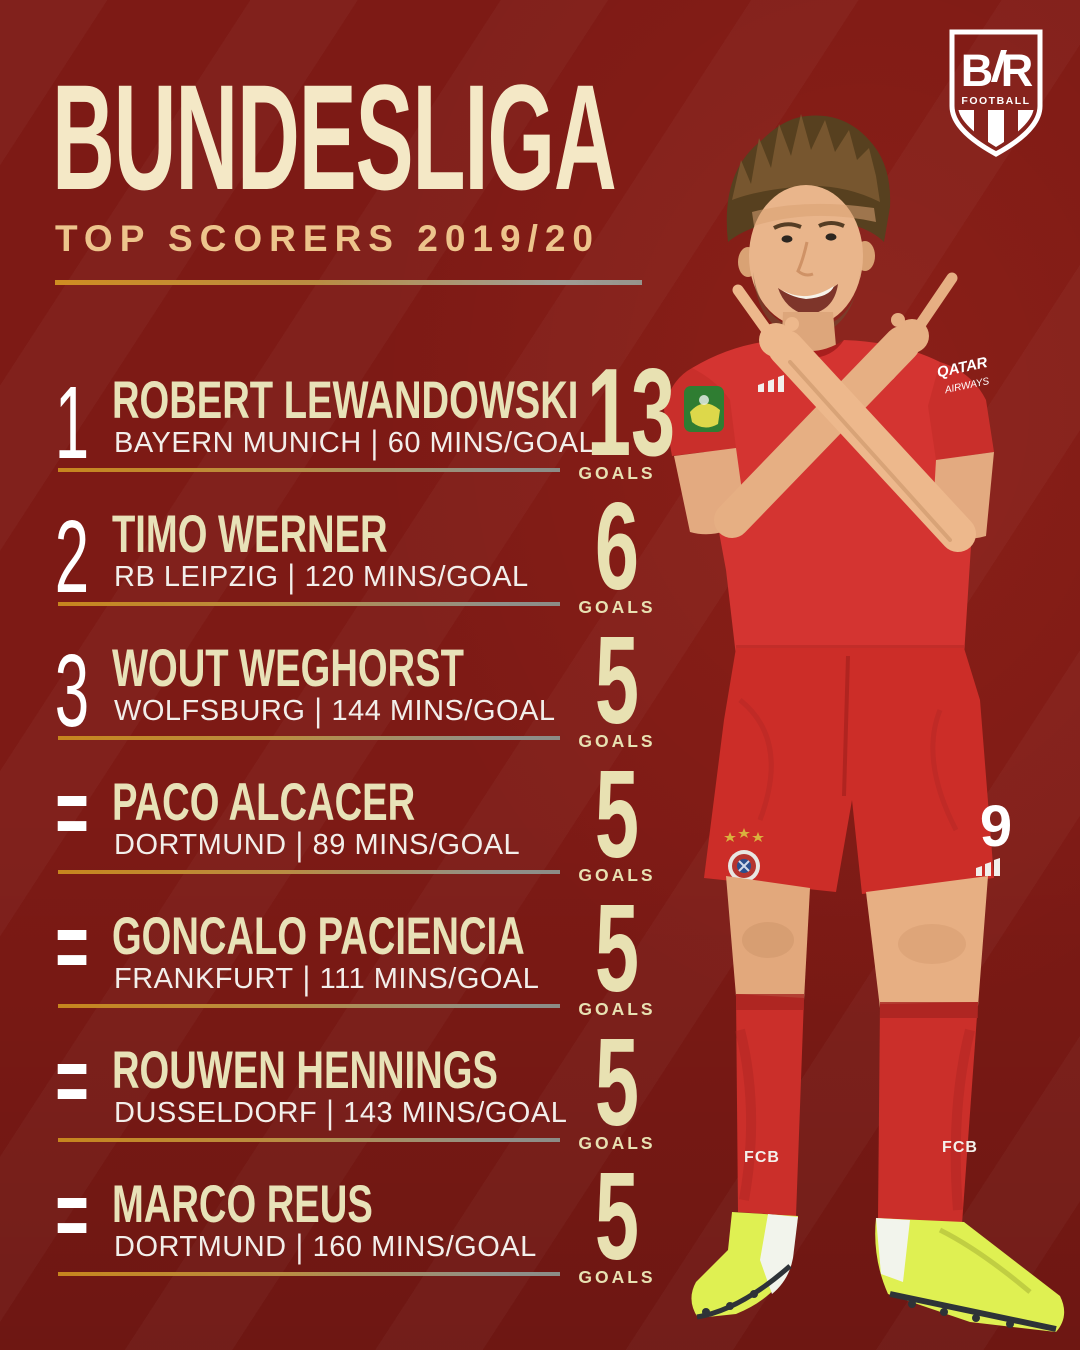  I want to click on shorts-number: 9, so click(996, 826).